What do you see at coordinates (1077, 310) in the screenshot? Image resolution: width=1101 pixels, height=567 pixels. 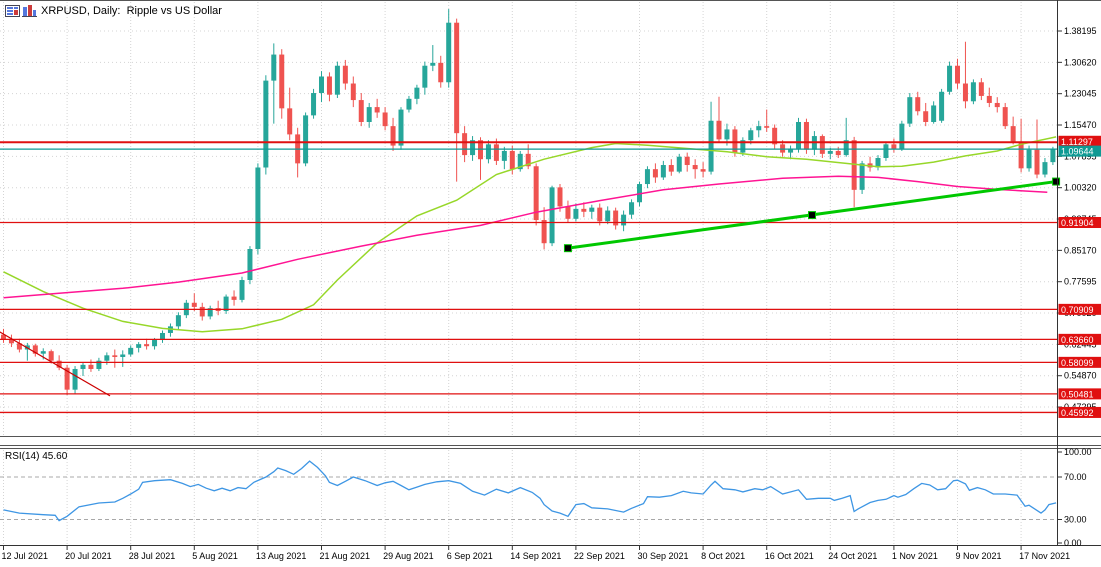 I see `price-level-tag-text: 0.70909` at bounding box center [1077, 310].